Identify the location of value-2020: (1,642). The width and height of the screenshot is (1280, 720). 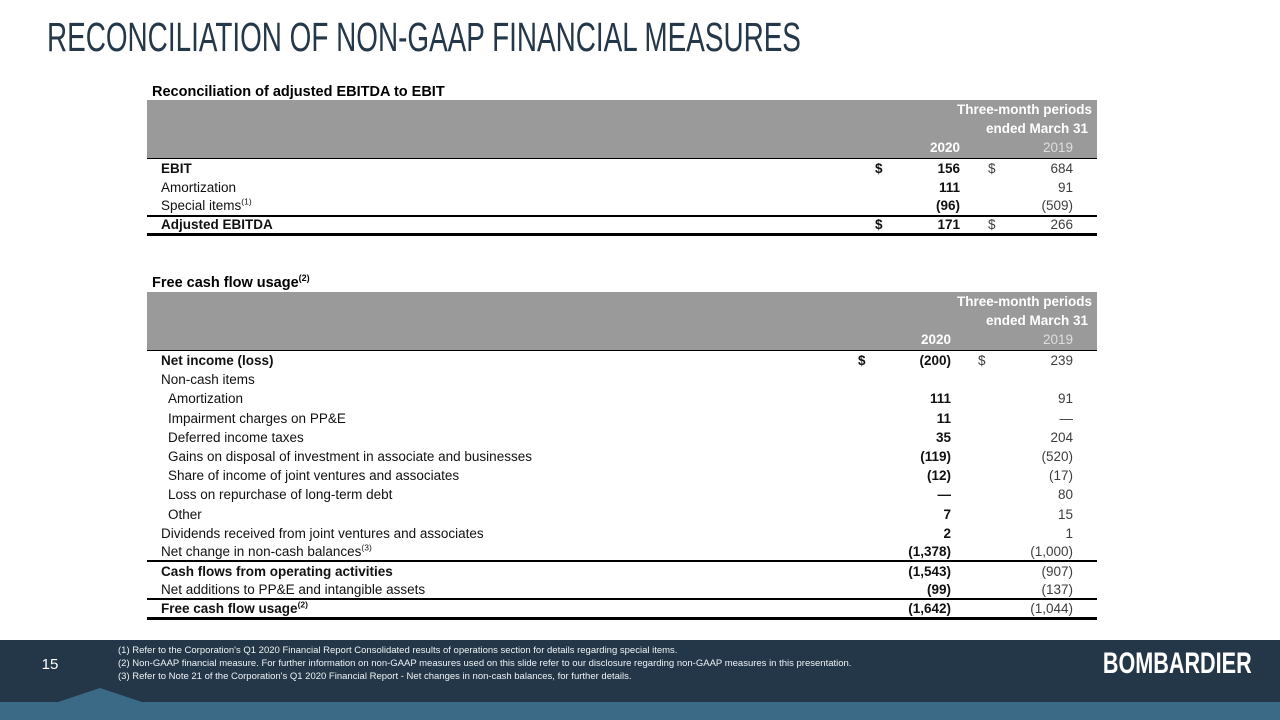
(929, 608).